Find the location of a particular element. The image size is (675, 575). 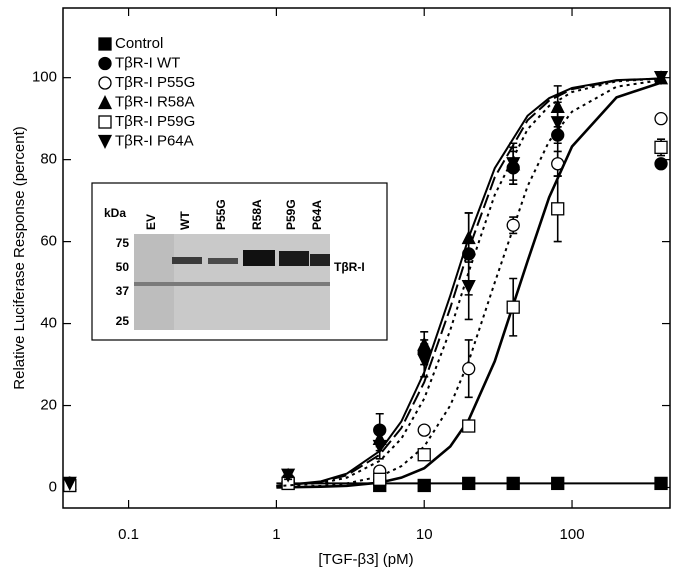

y-tick-label: 20 is located at coordinates (48, 405).